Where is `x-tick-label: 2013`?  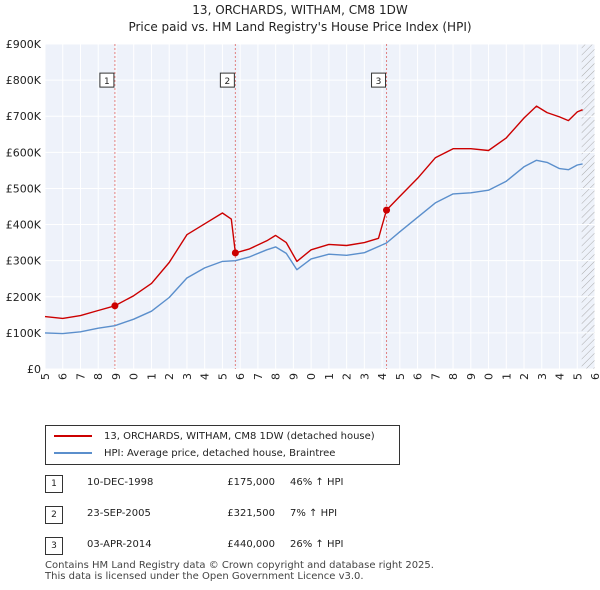 x-tick-label: 2013 is located at coordinates (364, 376).